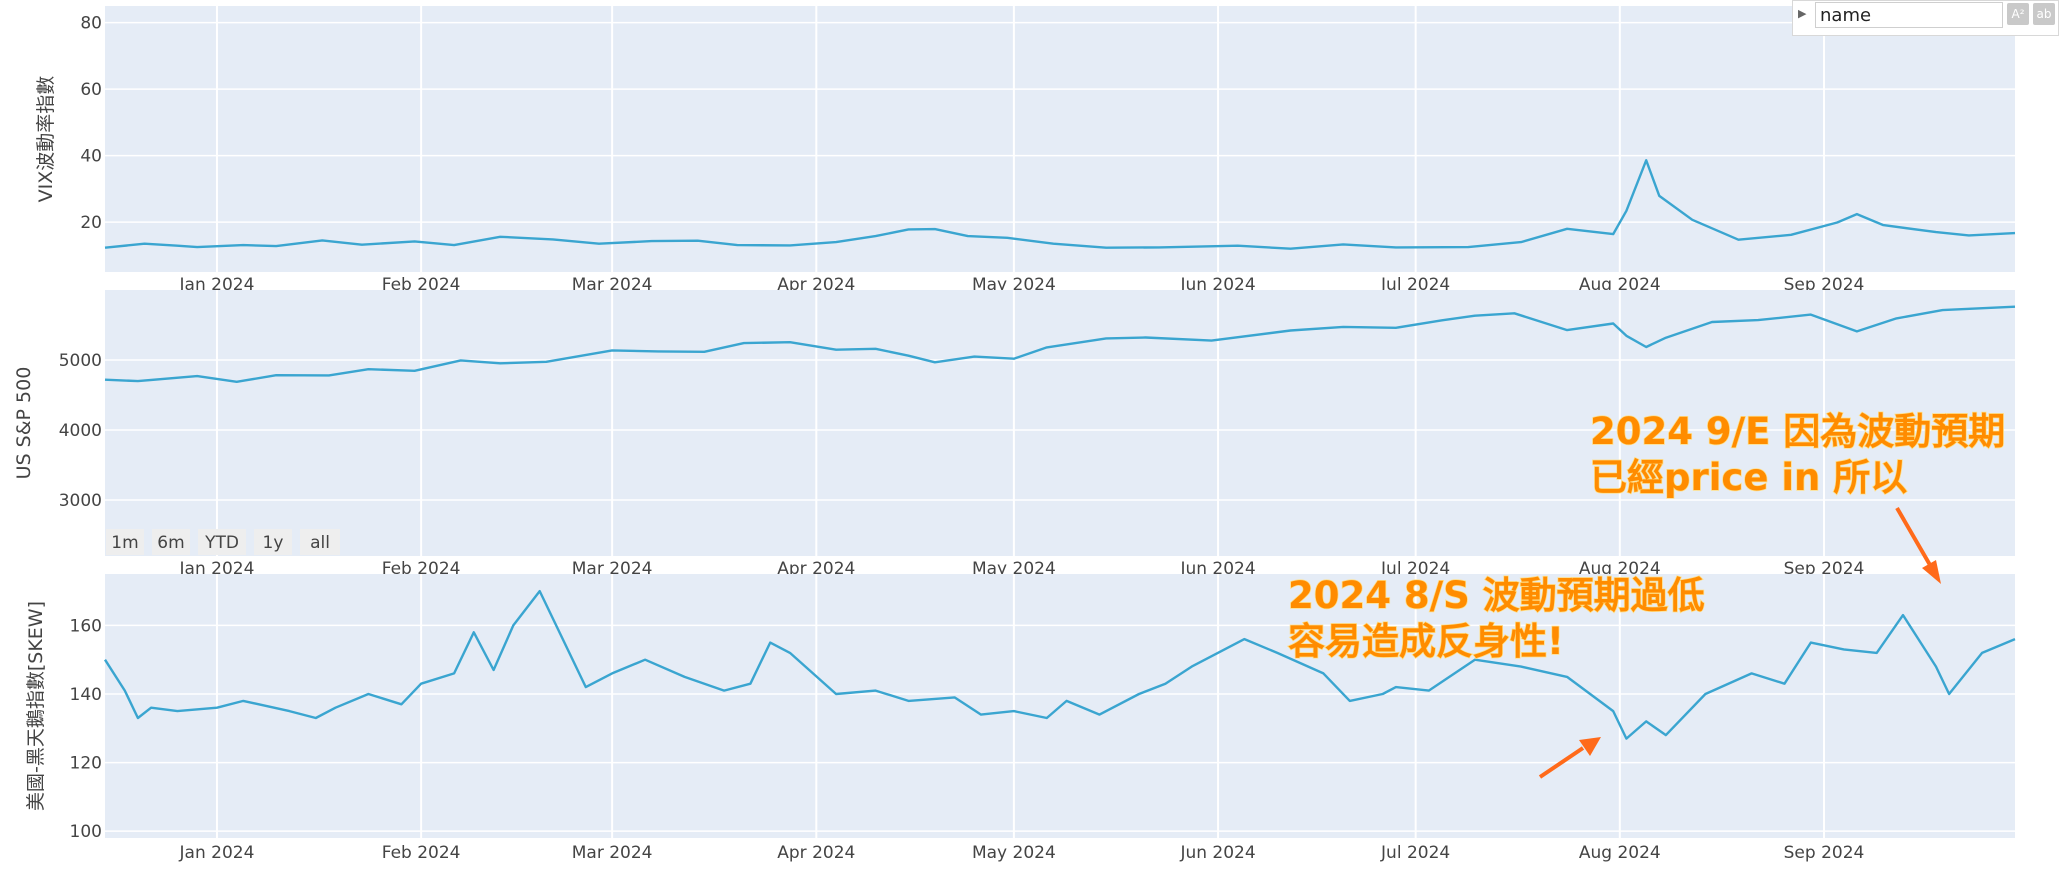  What do you see at coordinates (80, 431) in the screenshot?
I see `y-tick-label: 4000` at bounding box center [80, 431].